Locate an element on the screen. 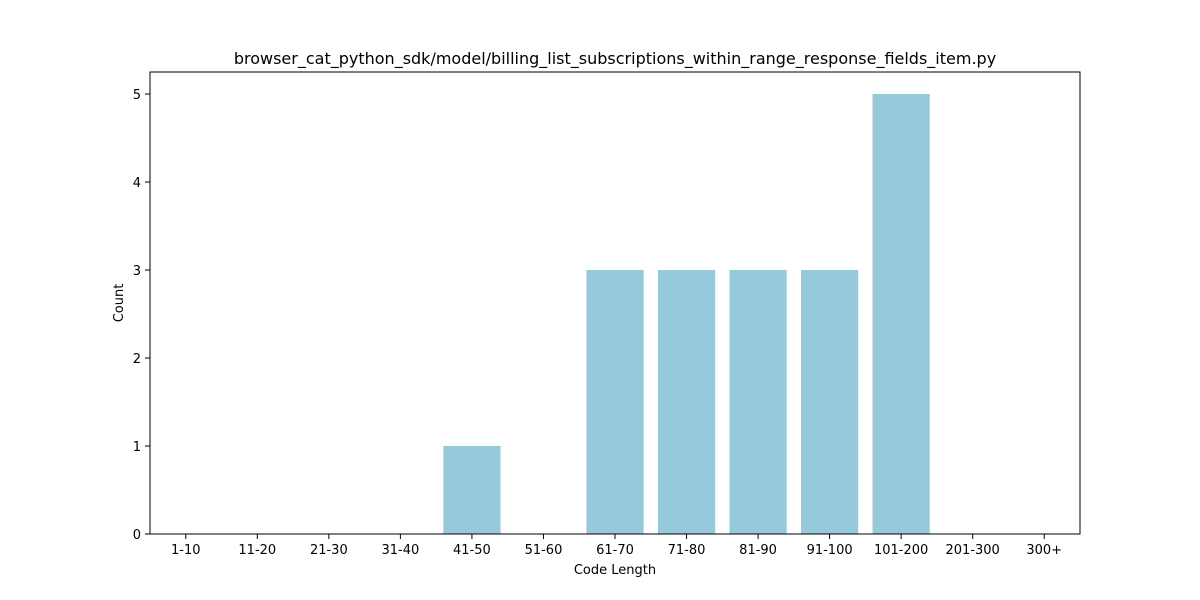  x-tick-label: 101-200 is located at coordinates (901, 550).